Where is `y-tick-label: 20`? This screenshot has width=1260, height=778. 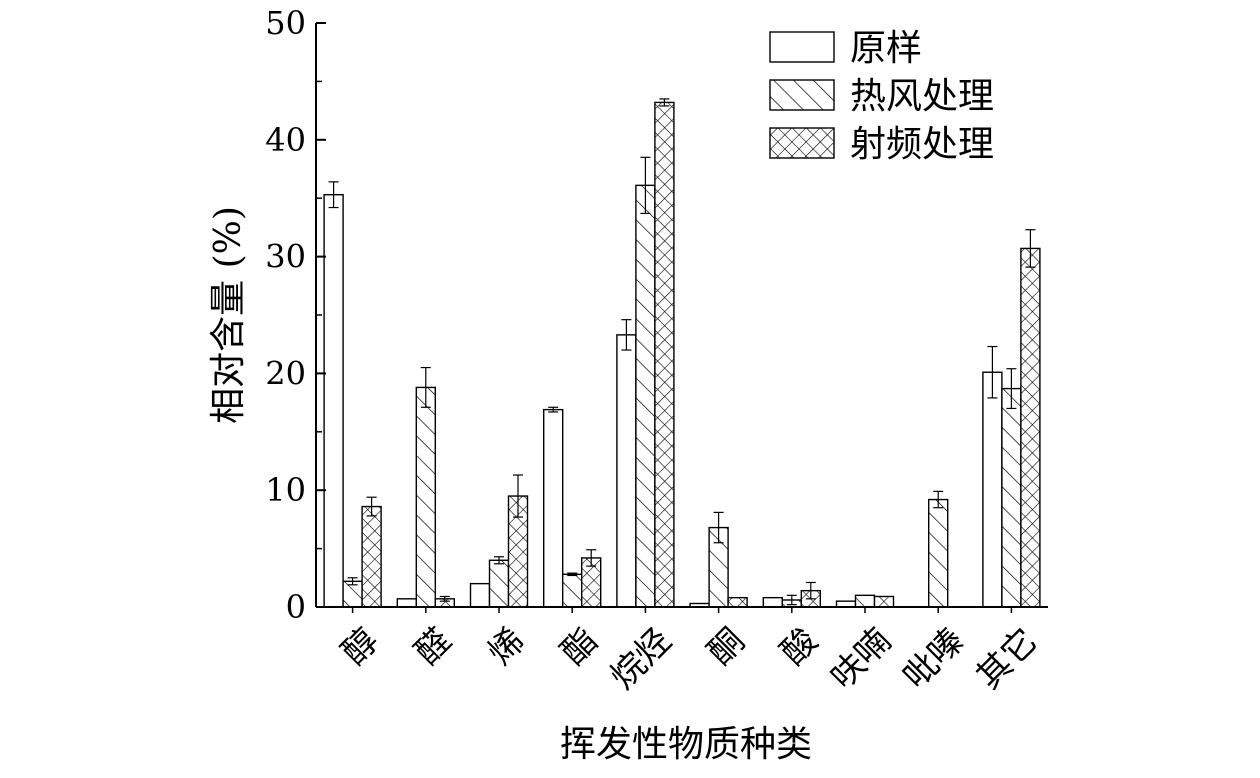
y-tick-label: 20 is located at coordinates (285, 373).